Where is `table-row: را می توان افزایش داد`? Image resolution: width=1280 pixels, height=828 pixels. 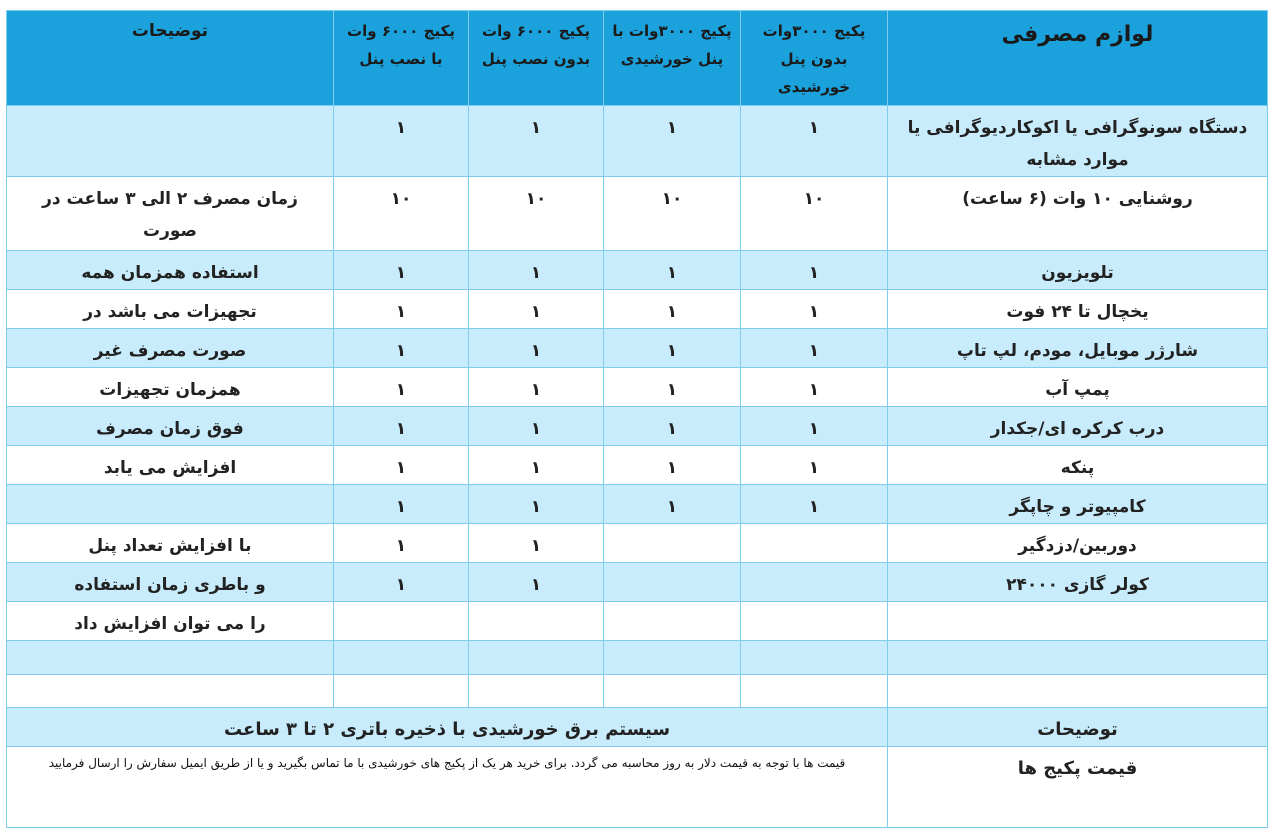 table-row: را می توان افزایش داد is located at coordinates (637, 621).